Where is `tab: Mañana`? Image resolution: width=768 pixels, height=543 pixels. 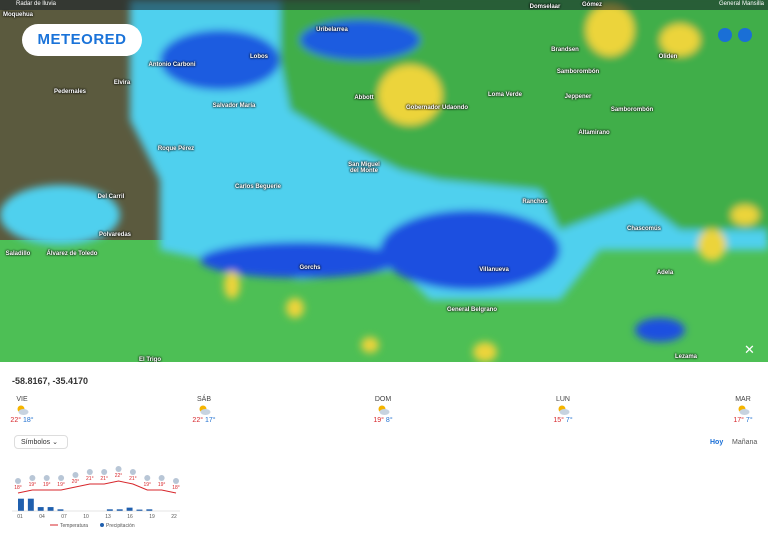 tab: Mañana is located at coordinates (745, 442).